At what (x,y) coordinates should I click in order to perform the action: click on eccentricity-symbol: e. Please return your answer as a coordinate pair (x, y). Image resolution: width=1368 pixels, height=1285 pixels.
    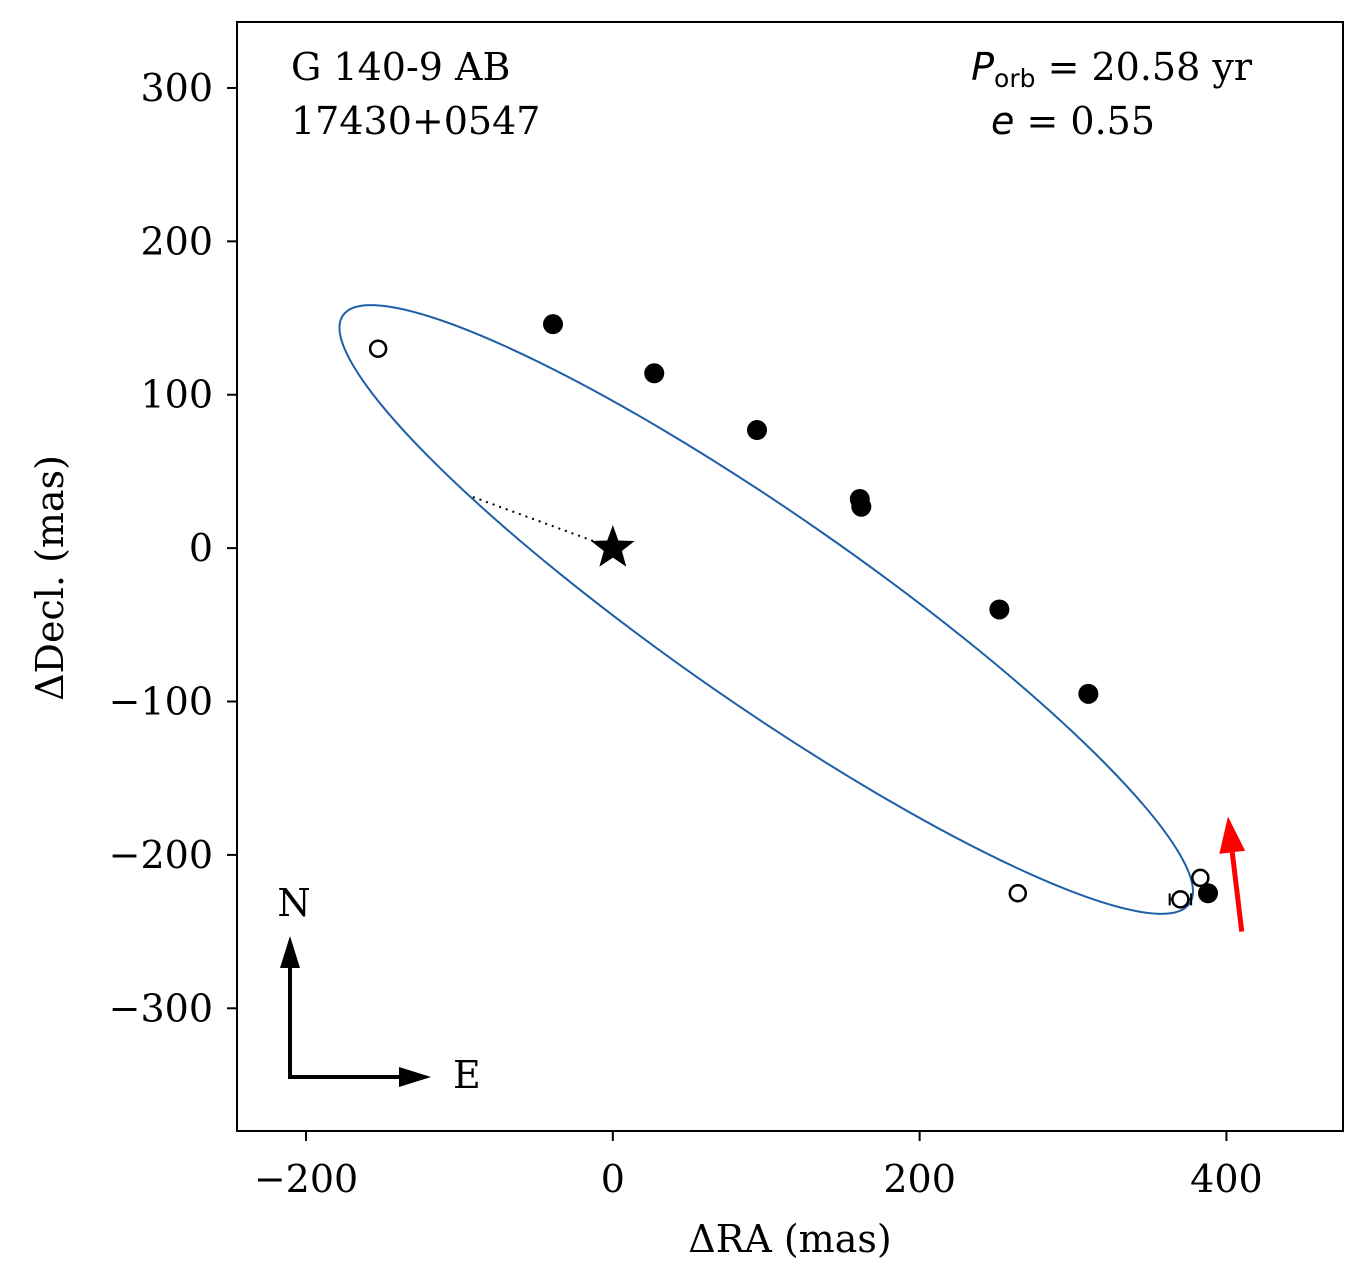
    Looking at the image, I should click on (1002, 121).